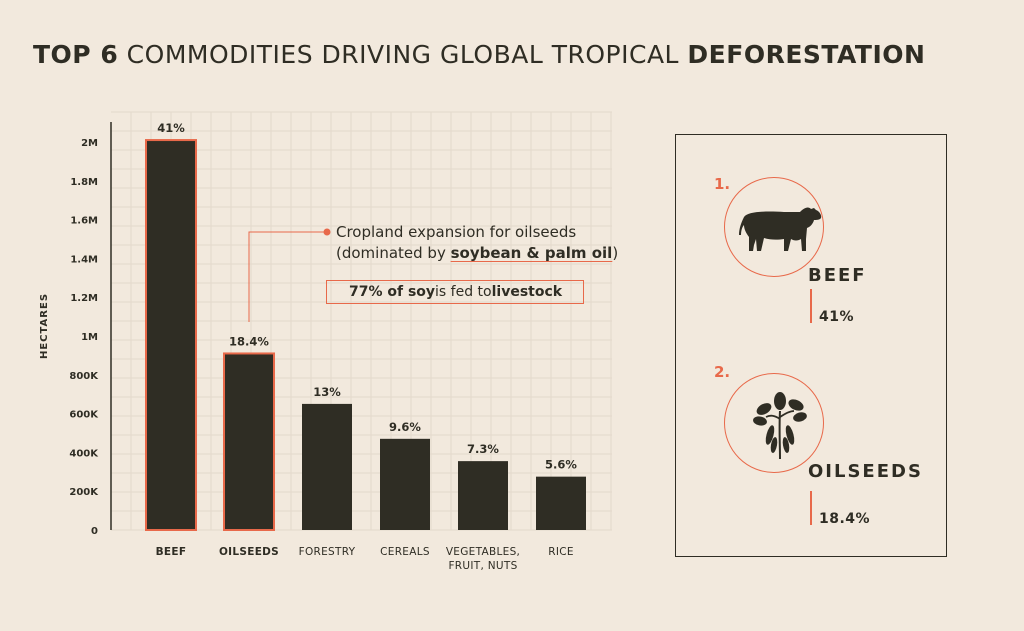 This screenshot has height=631, width=1024. I want to click on category-label-5: RICE, so click(561, 552).